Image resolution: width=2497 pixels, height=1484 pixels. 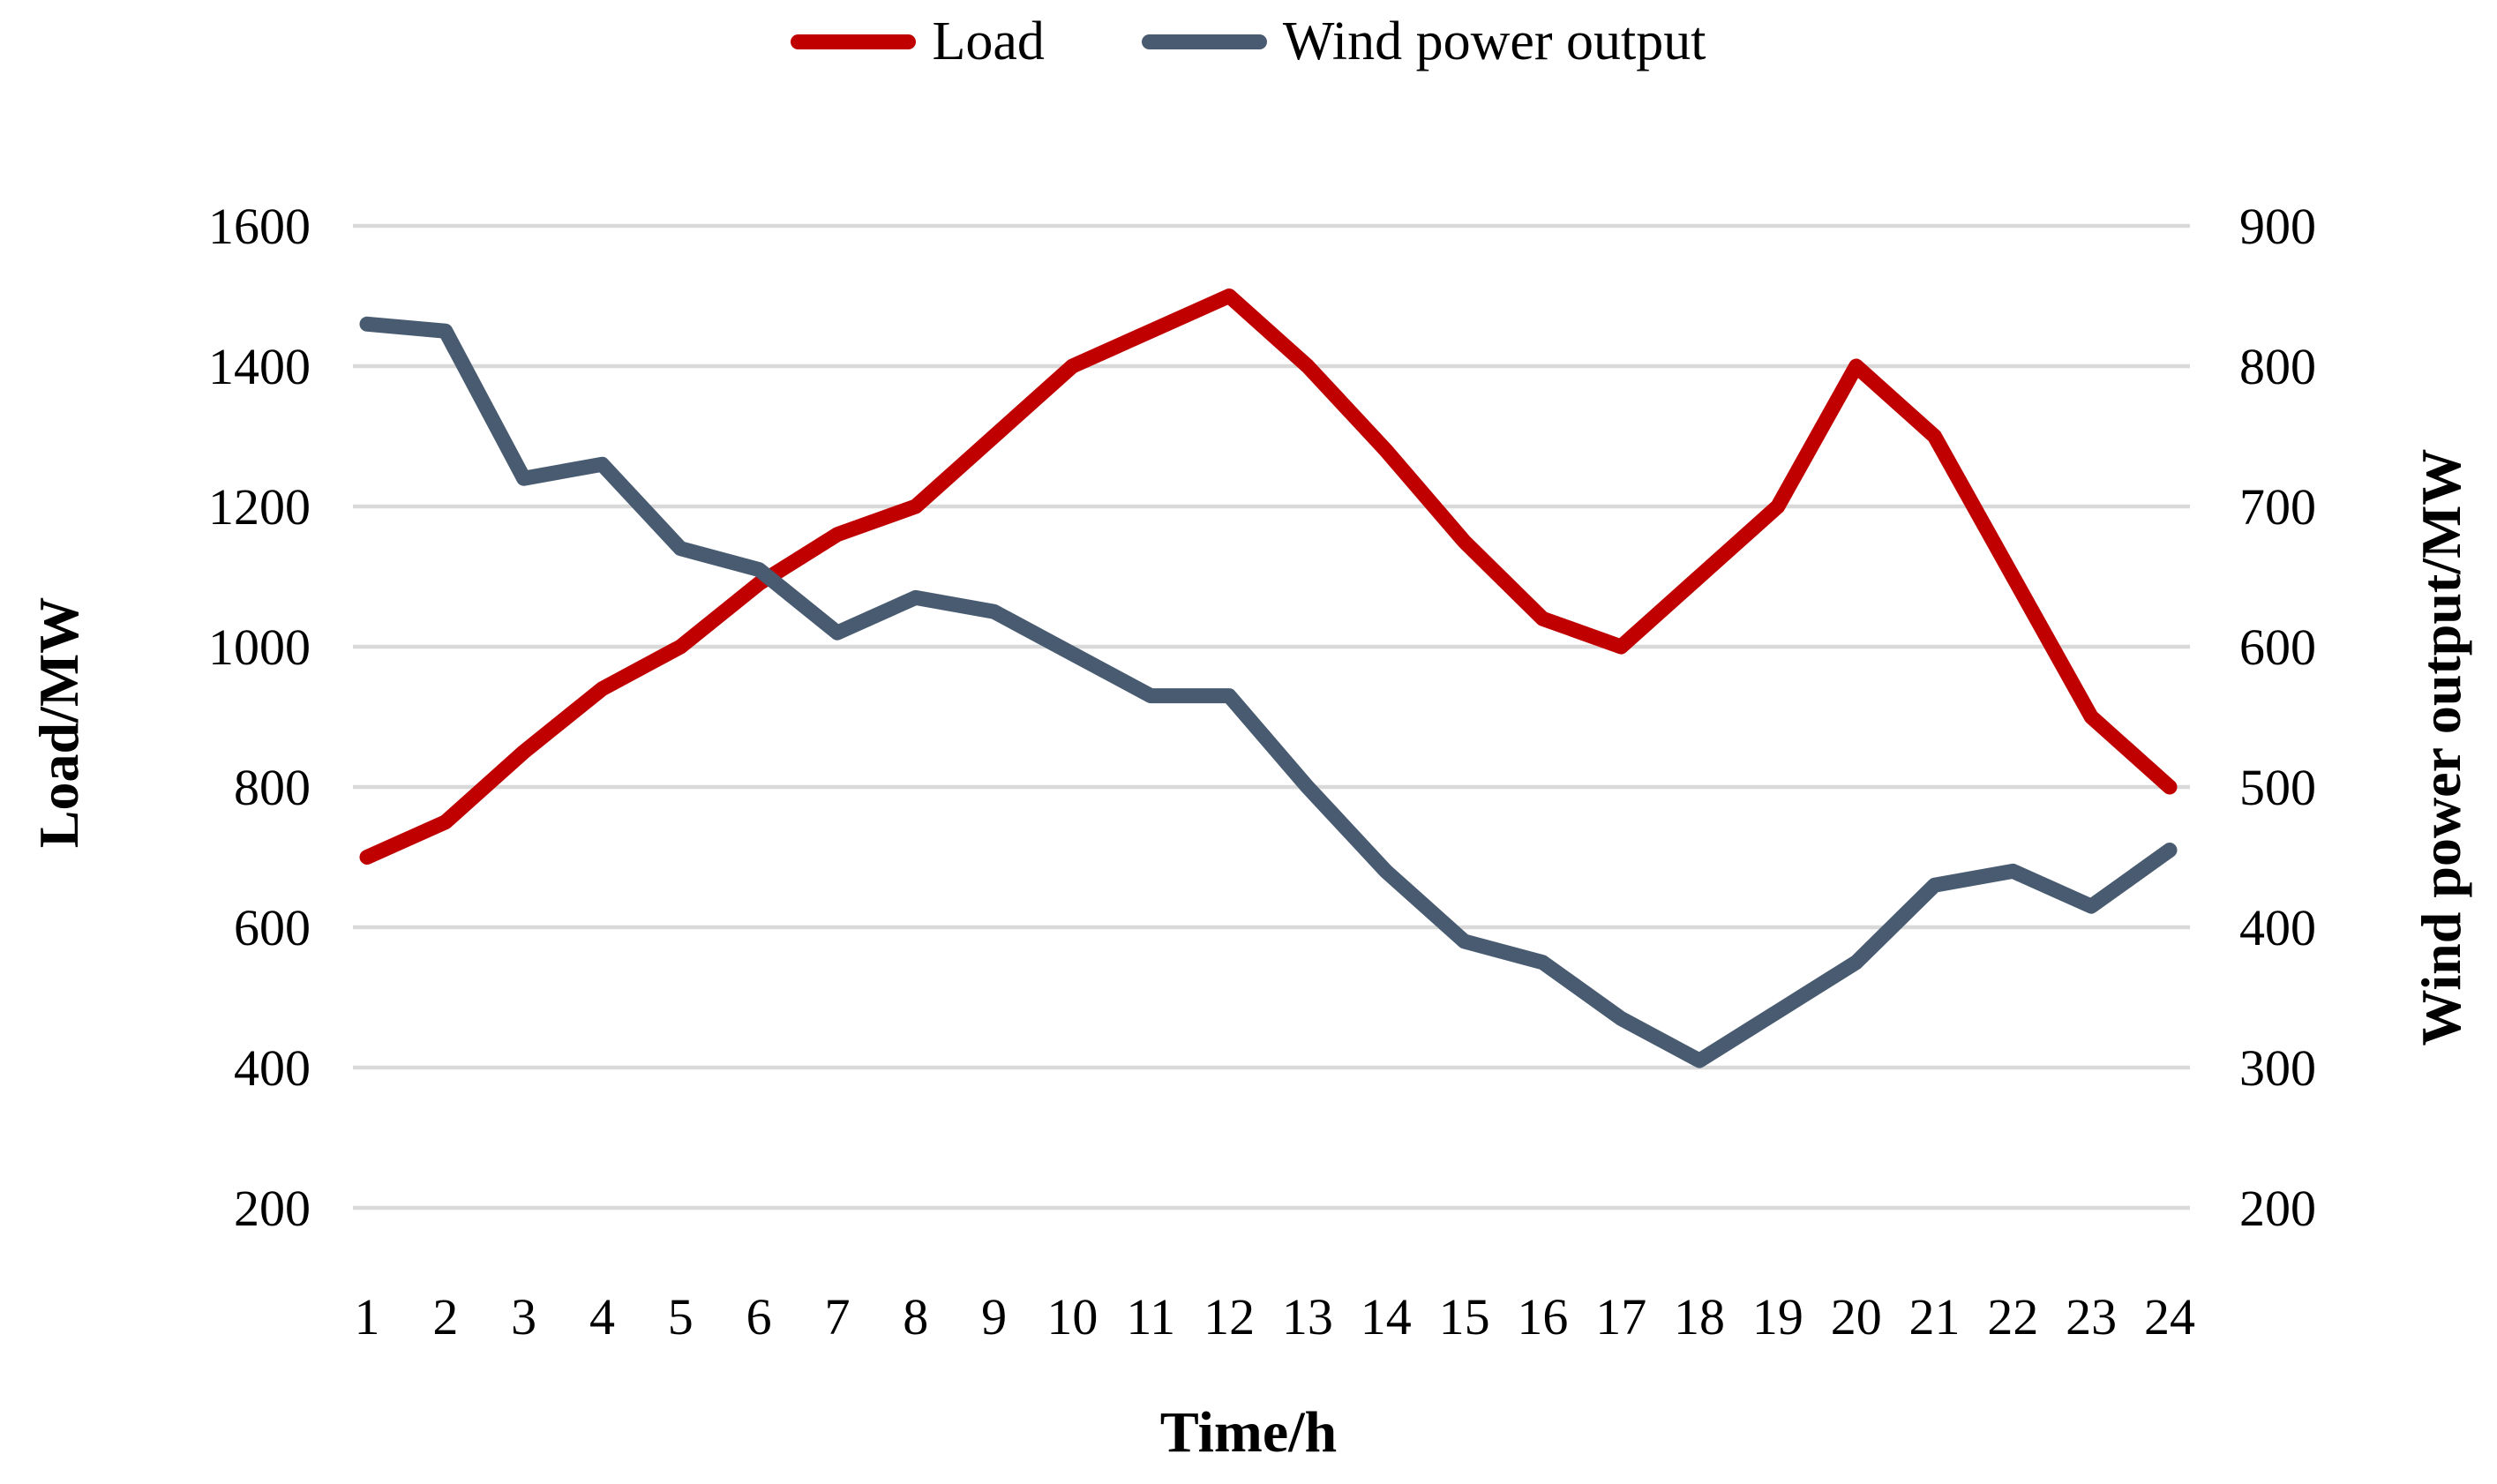 I want to click on x-axis-tick-label: 14, so click(x=1386, y=1316).